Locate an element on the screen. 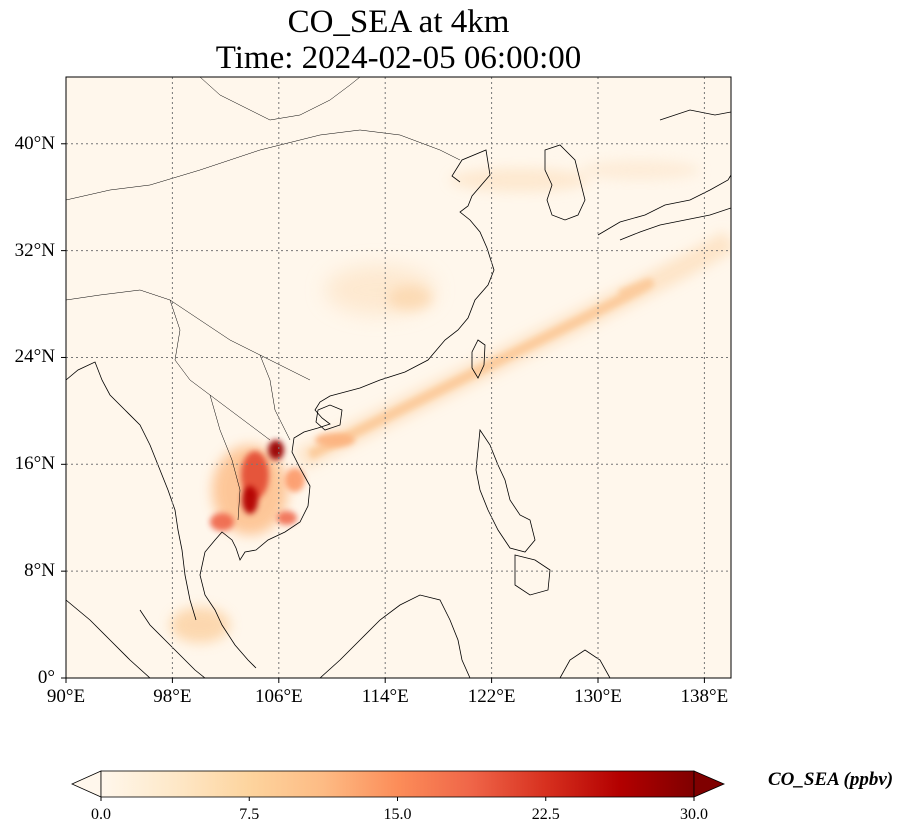 This screenshot has height=836, width=916. lat-tick-label: 24°N is located at coordinates (34, 357).